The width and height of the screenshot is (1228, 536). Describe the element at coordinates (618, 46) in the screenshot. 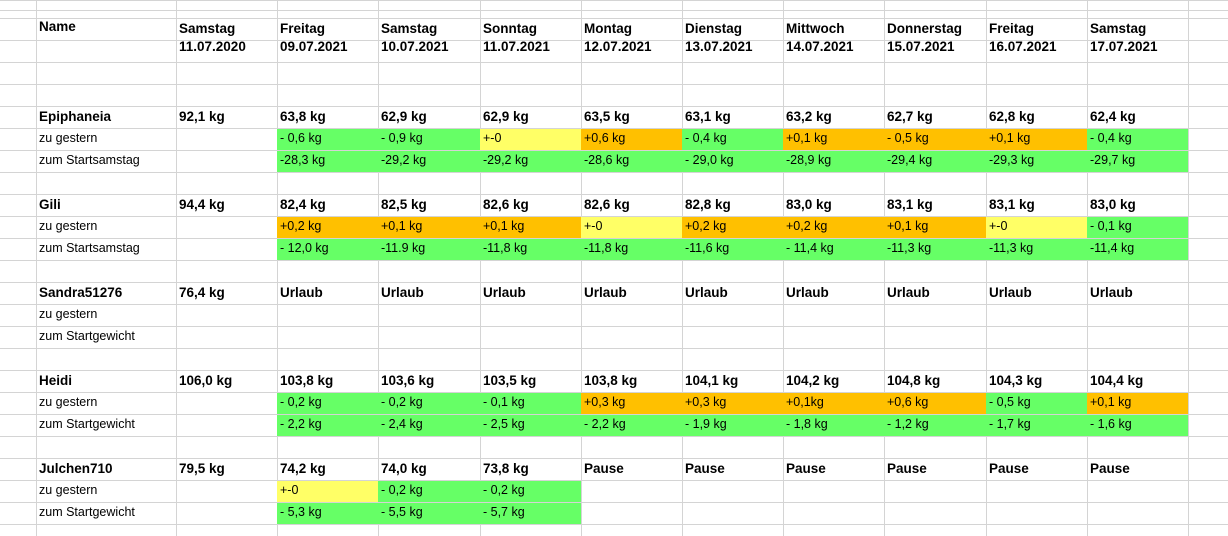

I see `header-date-cell: 12.07.2021` at that location.